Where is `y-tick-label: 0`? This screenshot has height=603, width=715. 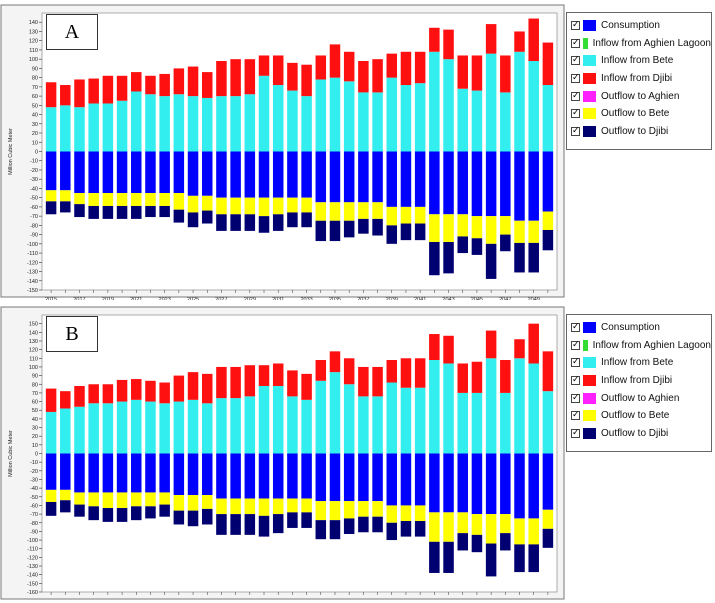 y-tick-label: 0 is located at coordinates (36, 455).